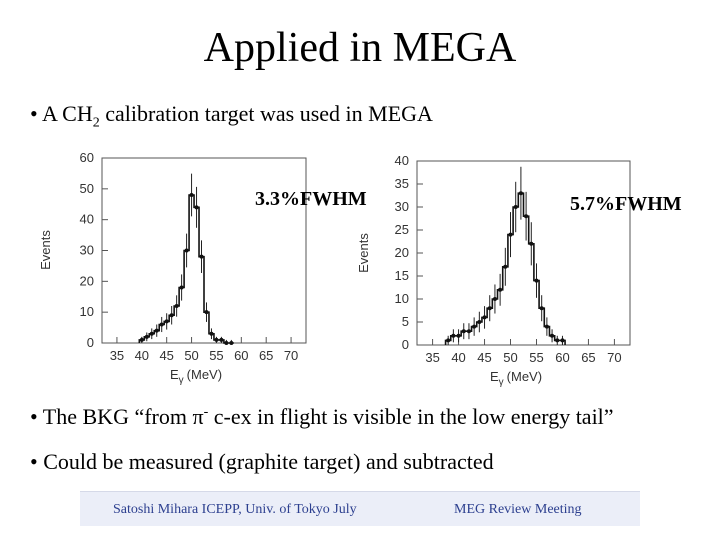 Image resolution: width=720 pixels, height=540 pixels. I want to click on bullet1-prefix: • A CH, so click(61, 113).